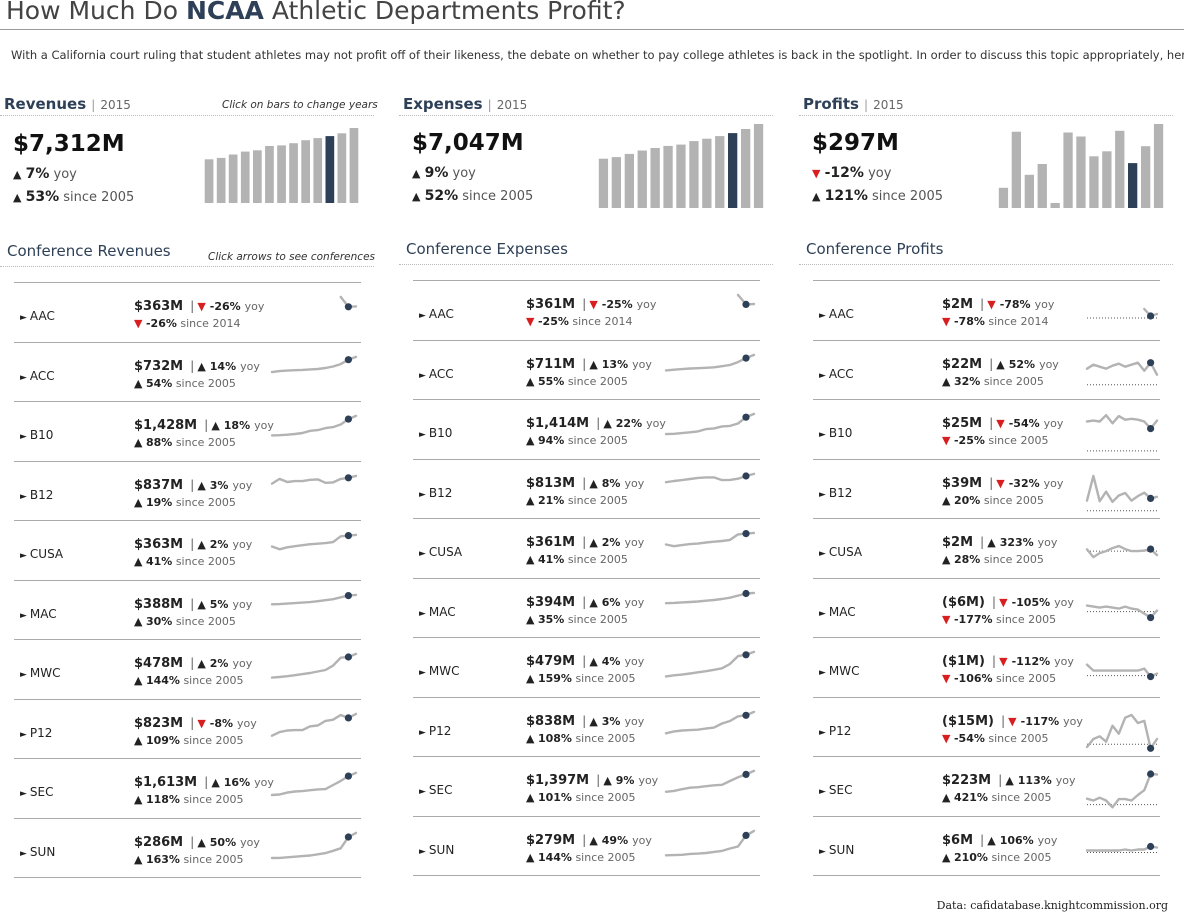  I want to click on exp-conference-toggle: ► B12, so click(435, 493).